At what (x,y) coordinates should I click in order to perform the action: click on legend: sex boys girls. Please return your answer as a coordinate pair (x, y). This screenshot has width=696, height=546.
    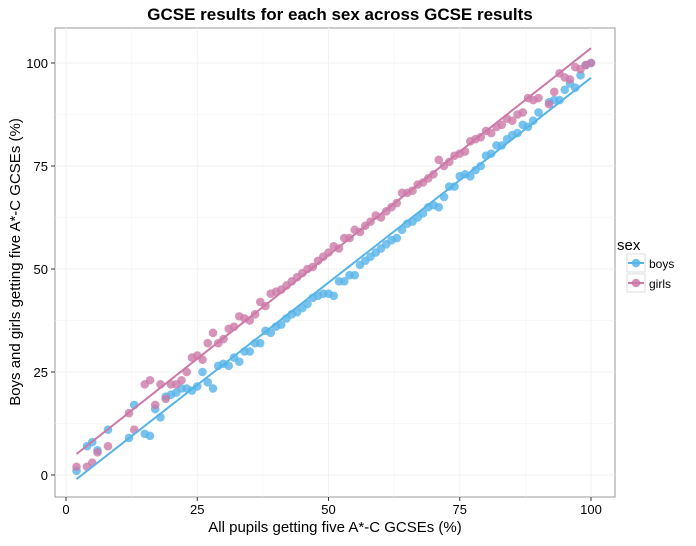
    Looking at the image, I should click on (645, 265).